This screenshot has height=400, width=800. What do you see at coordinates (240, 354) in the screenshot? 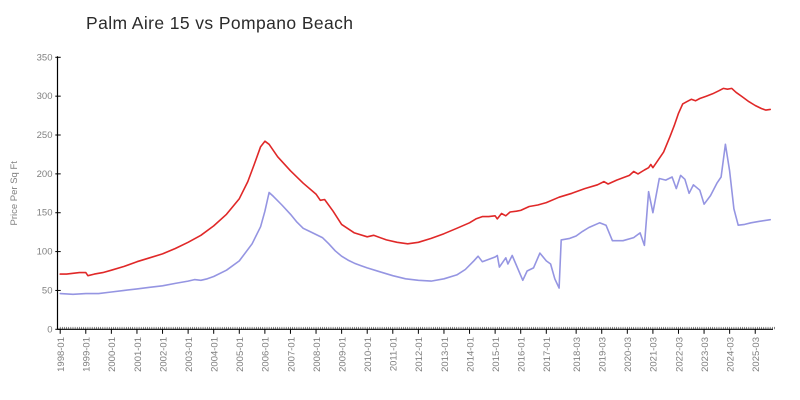
I see `x-tick-label: 2005-01` at bounding box center [240, 354].